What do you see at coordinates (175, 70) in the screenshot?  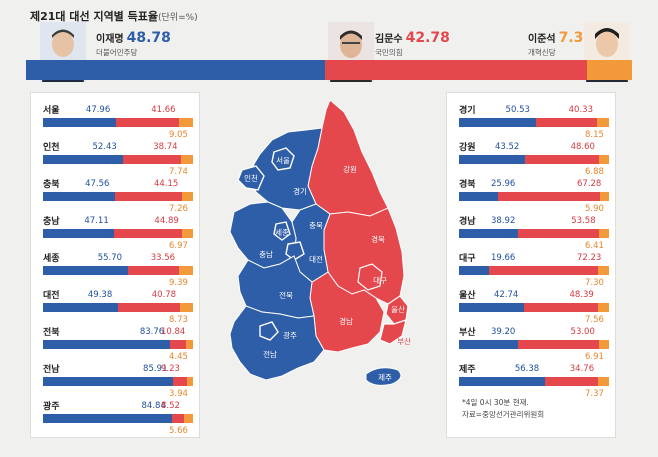 I see `national-bar-lee` at bounding box center [175, 70].